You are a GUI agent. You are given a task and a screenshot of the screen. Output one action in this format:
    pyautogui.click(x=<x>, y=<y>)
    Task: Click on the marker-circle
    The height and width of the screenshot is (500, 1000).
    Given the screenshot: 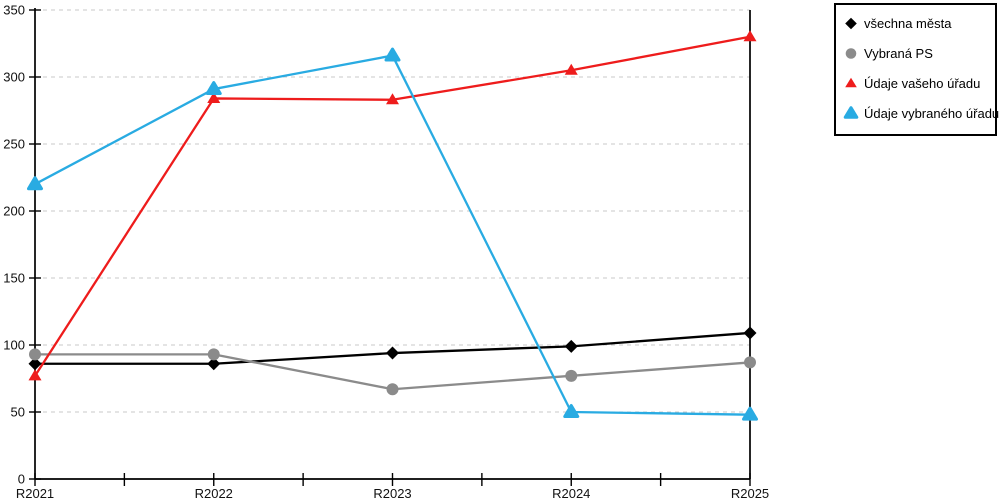 What is the action you would take?
    pyautogui.click(x=851, y=53)
    